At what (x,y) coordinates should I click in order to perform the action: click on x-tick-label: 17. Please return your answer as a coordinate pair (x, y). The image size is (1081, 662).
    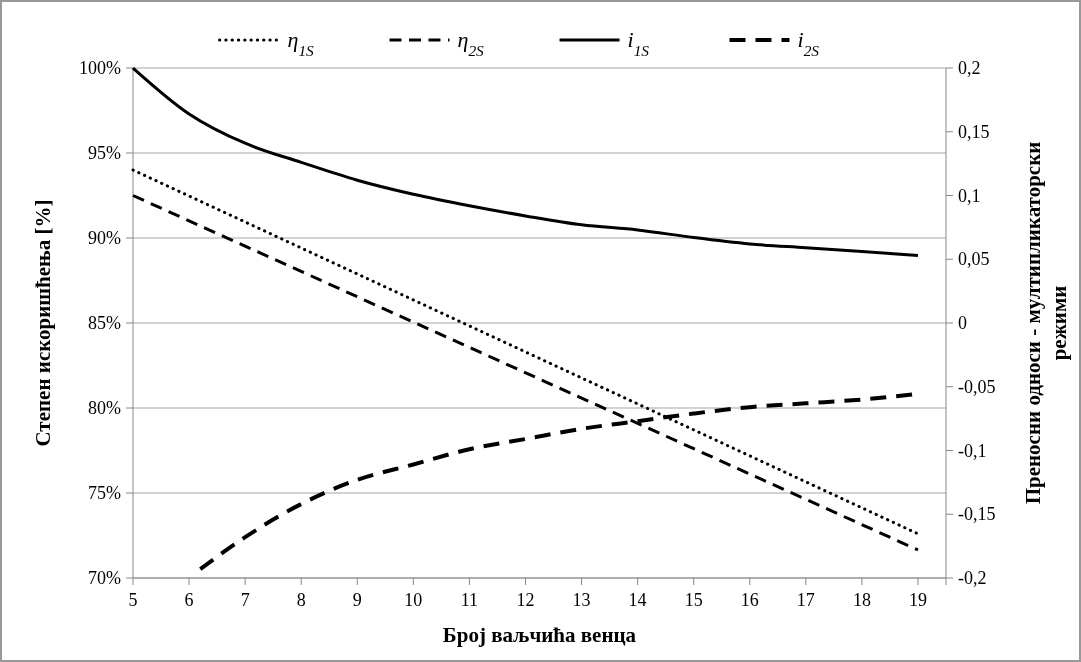
    Looking at the image, I should click on (805, 600).